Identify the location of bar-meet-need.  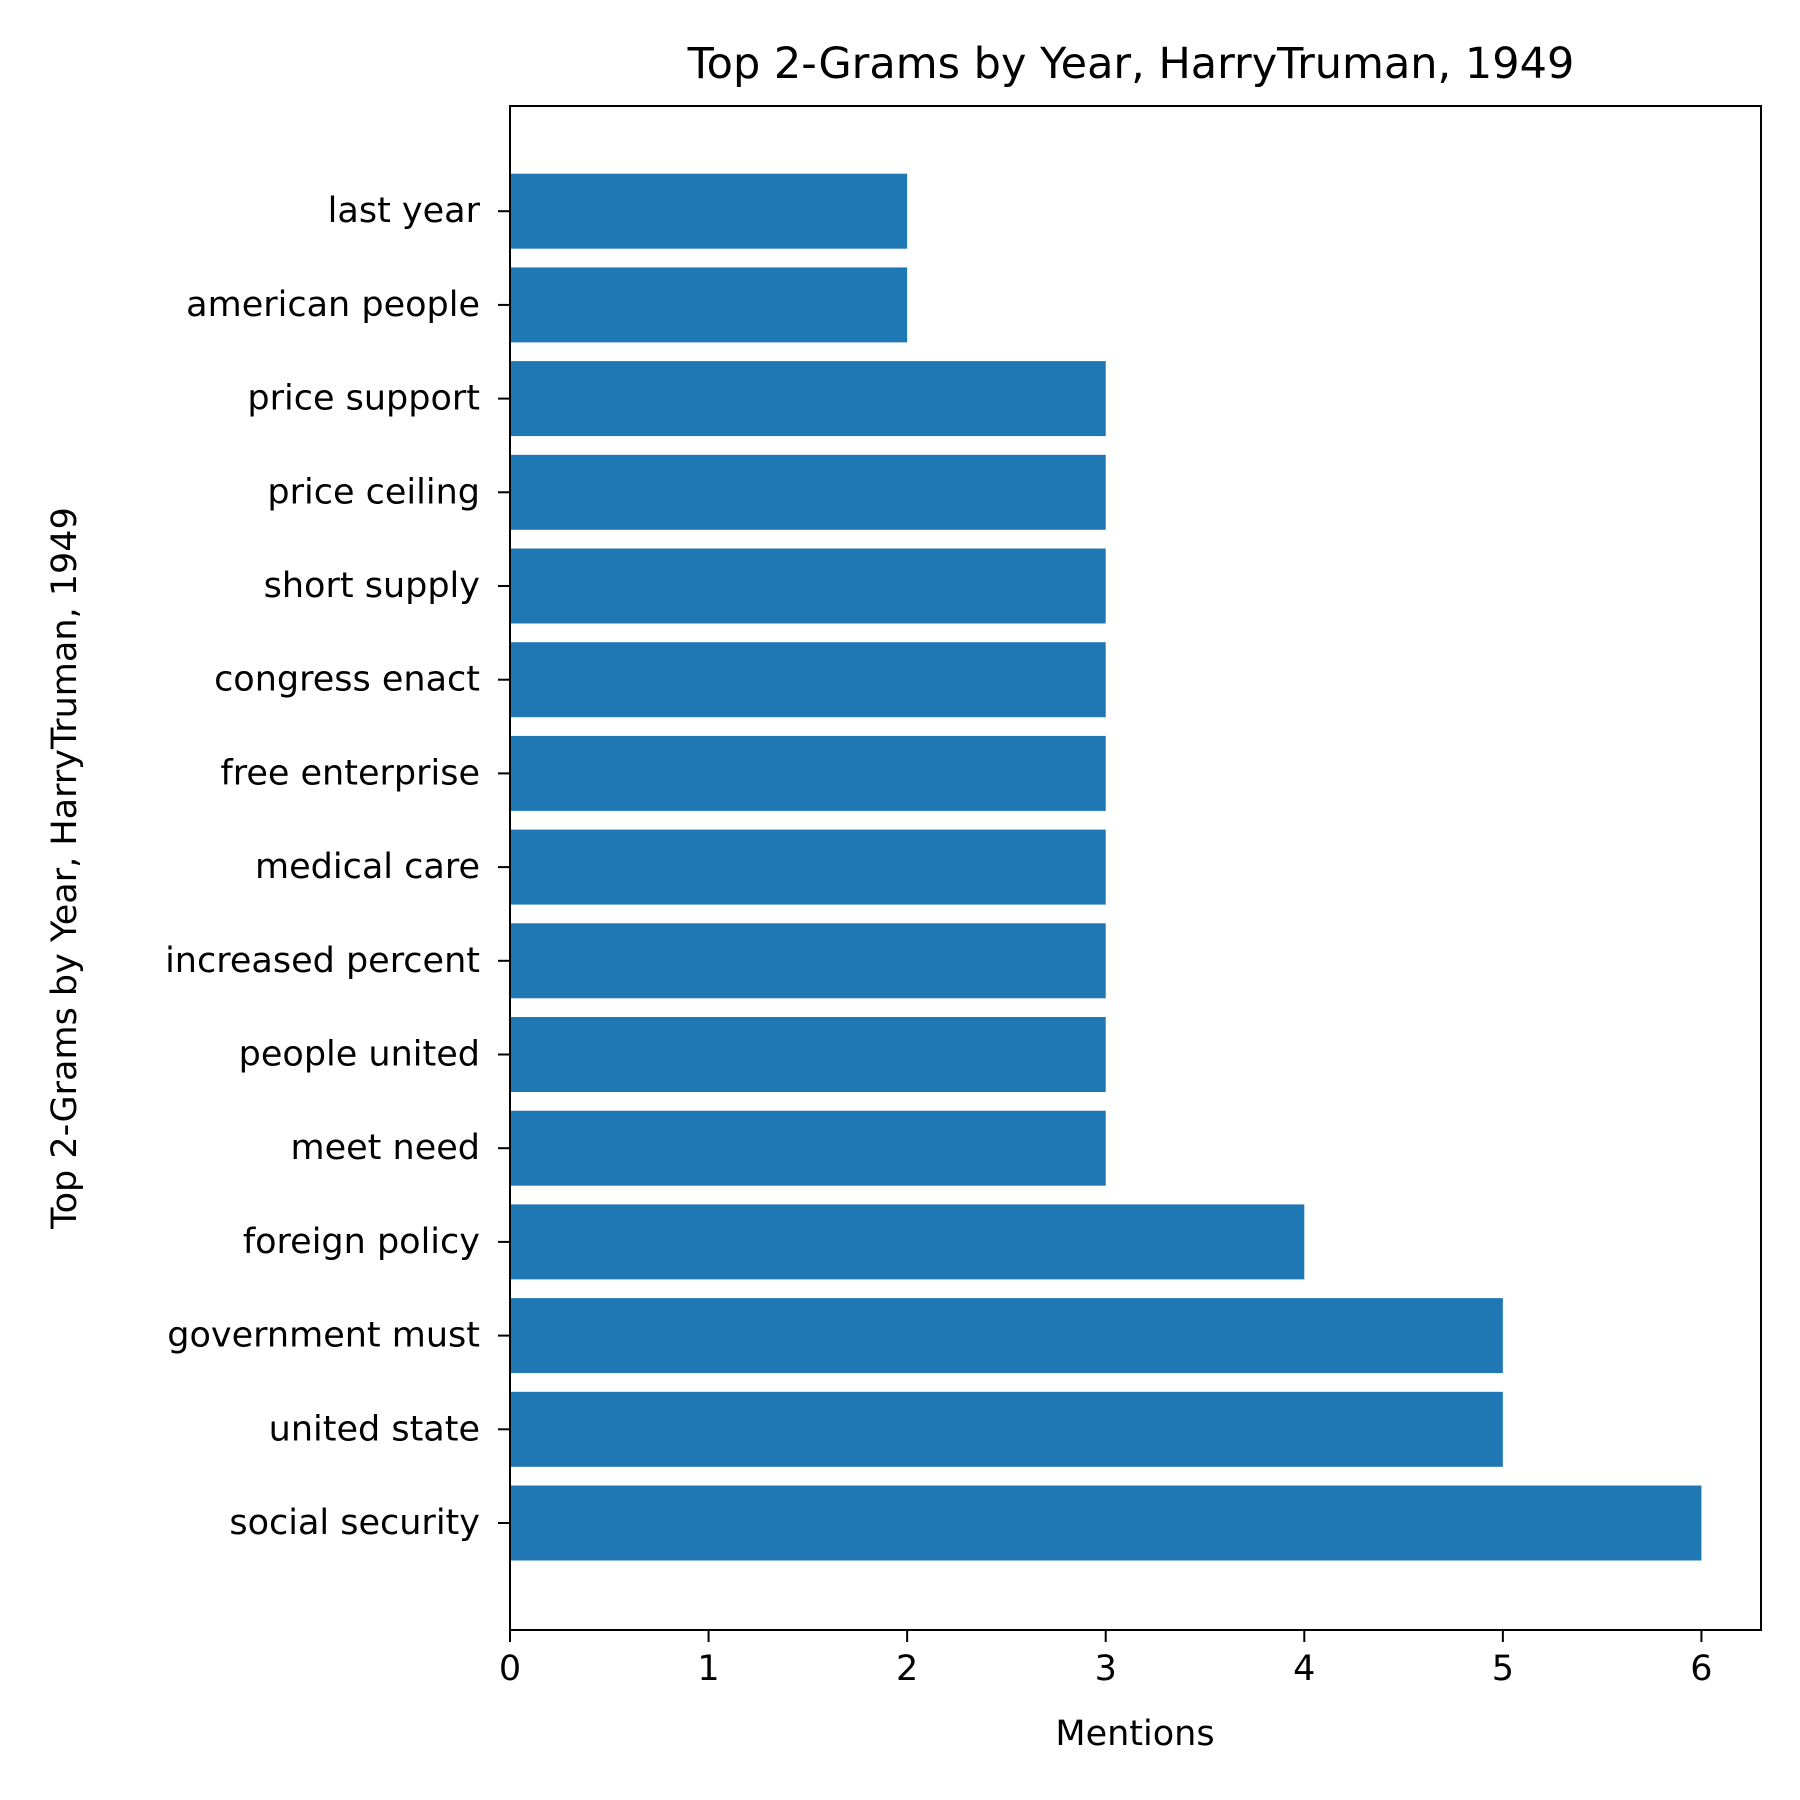
(808, 1148).